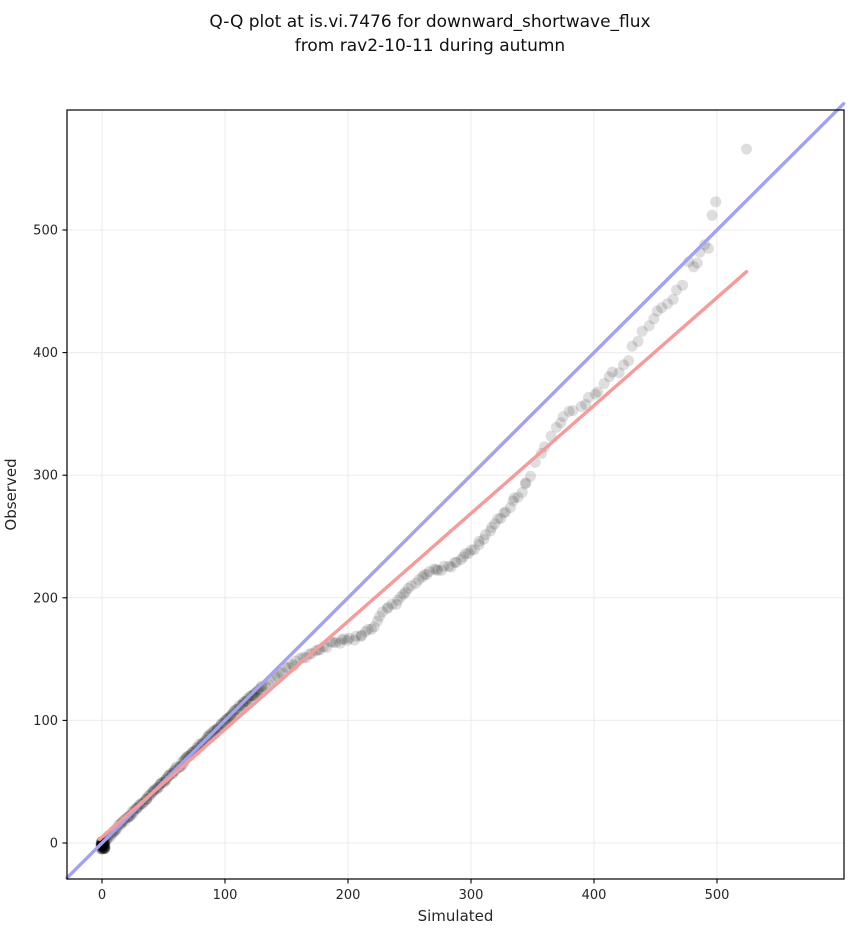 This screenshot has height=934, width=851. What do you see at coordinates (430, 46) in the screenshot?
I see `chart-title-line2: from rav2-10-11 during autumn` at bounding box center [430, 46].